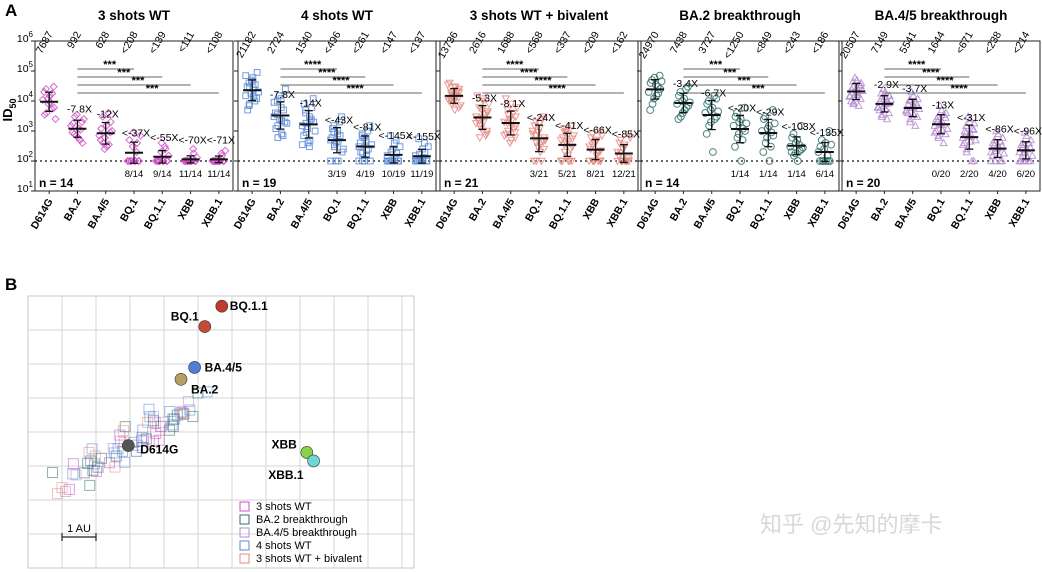  I want to click on gmt-label: <1250, so click(733, 45).